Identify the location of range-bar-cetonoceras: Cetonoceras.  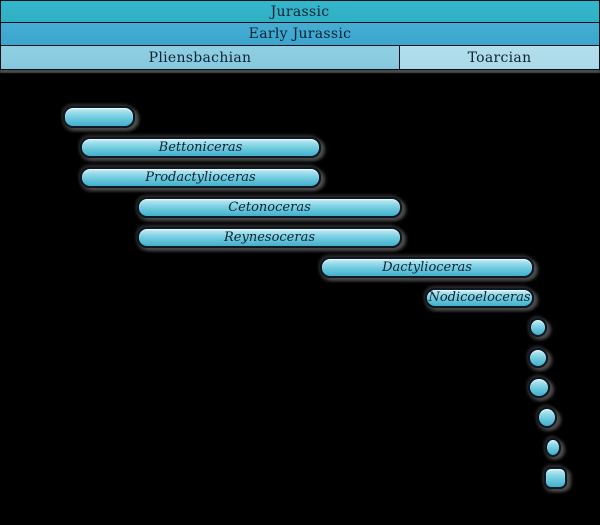
(269, 207).